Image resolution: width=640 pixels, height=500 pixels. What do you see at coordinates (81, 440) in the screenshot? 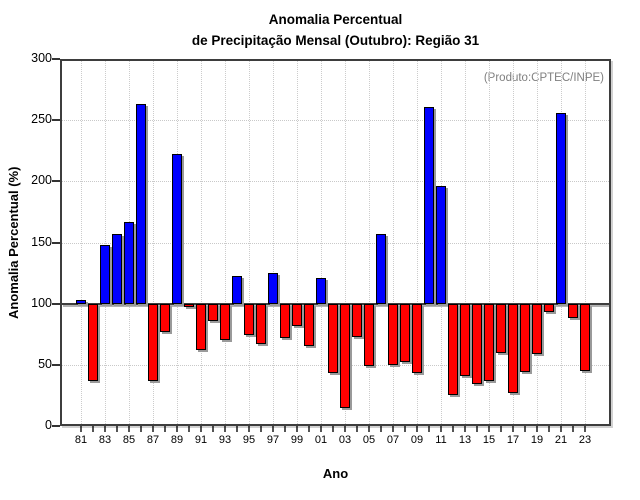
I see `x-tick-label: 81` at bounding box center [81, 440].